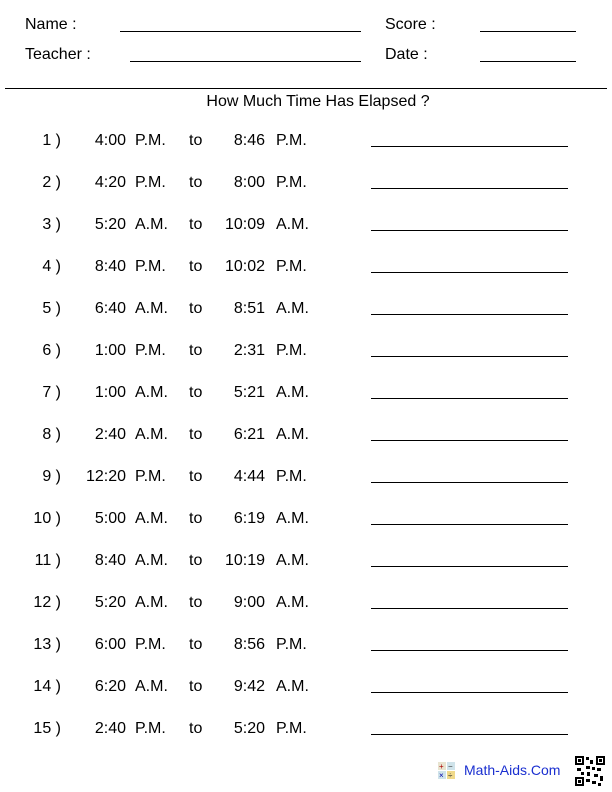 The height and width of the screenshot is (792, 612). I want to click on problem-row: 5 ) 6:40 A.M. to 8:51 A.M., so click(306, 309).